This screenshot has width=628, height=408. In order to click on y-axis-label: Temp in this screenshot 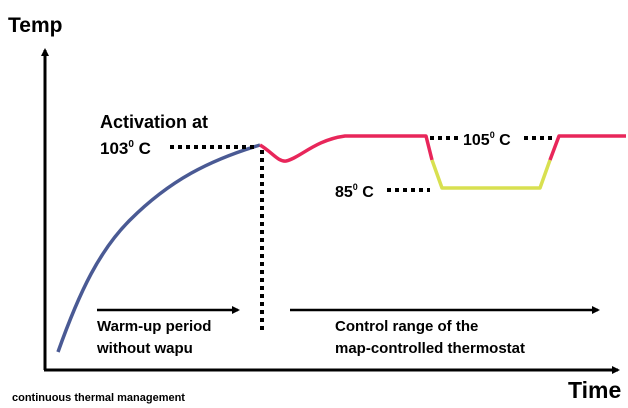, I will do `click(35, 25)`.